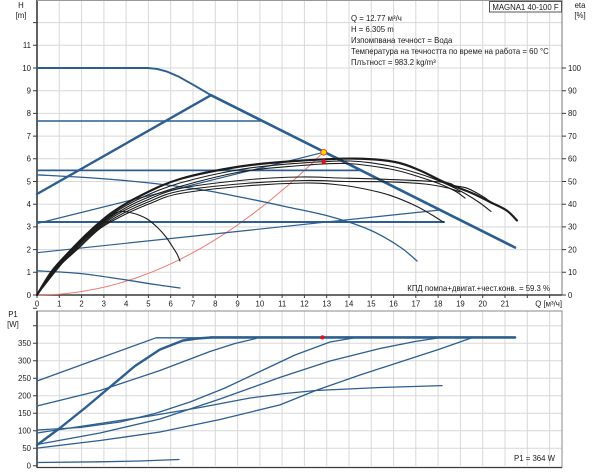 The image size is (600, 474). What do you see at coordinates (581, 5) in the screenshot?
I see `svg-text: eta` at bounding box center [581, 5].